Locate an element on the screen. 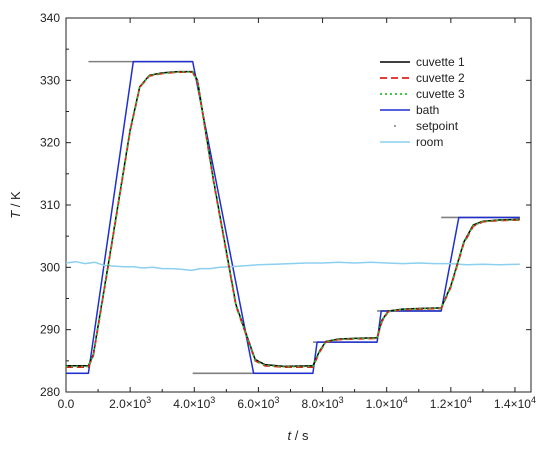 The height and width of the screenshot is (452, 550). y-axis-unit: / K is located at coordinates (15, 201).